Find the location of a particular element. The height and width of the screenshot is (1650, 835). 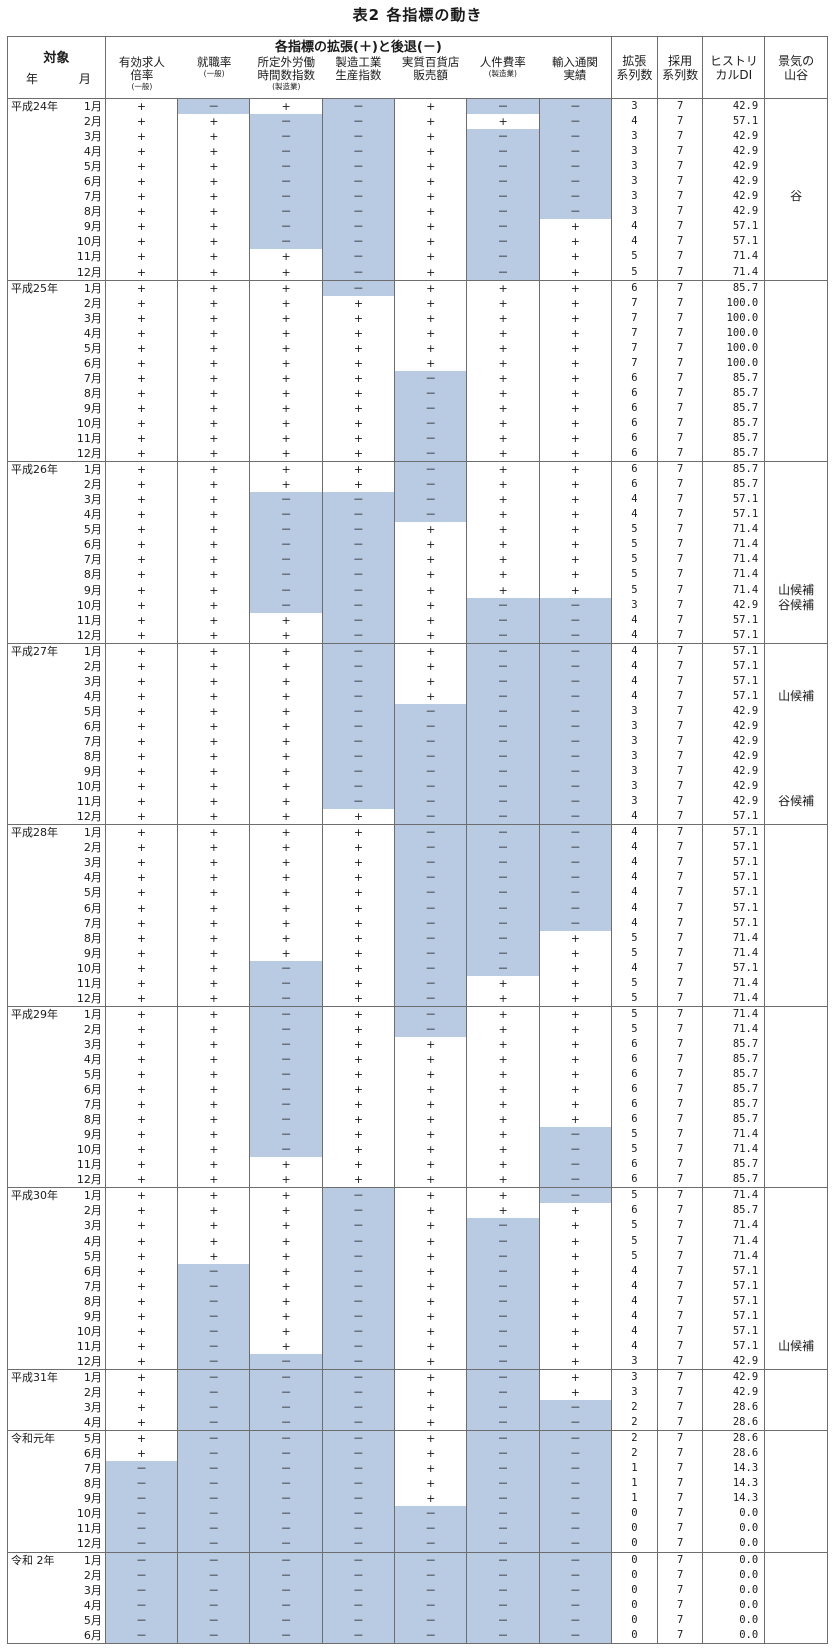

row-year: 平成25年 is located at coordinates (38, 287).